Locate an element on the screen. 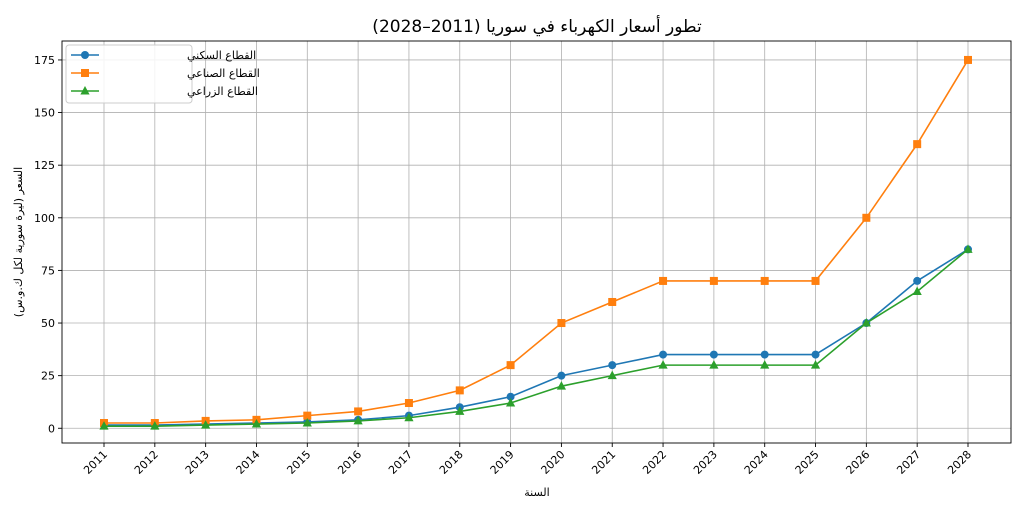 The image size is (1024, 512). x-tick-label: 2022 is located at coordinates (654, 462).